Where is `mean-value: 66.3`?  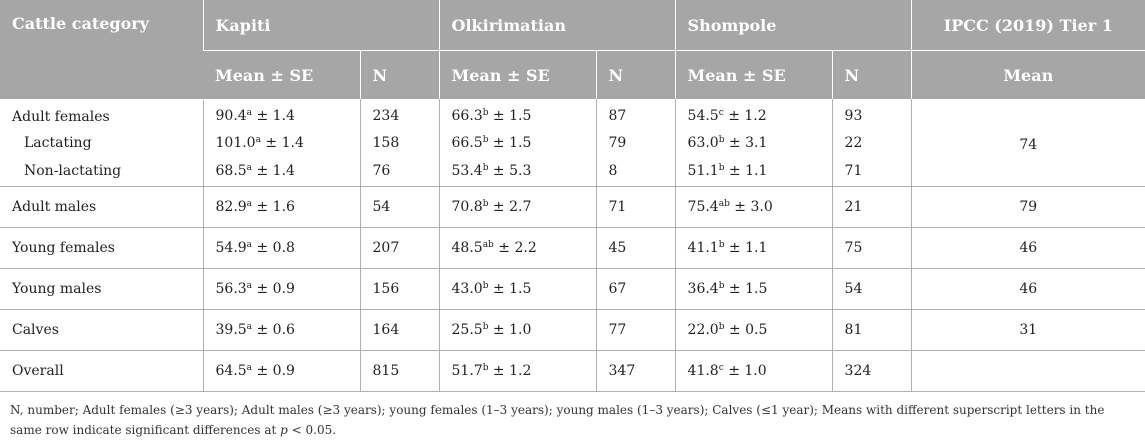 mean-value: 66.3 is located at coordinates (467, 116).